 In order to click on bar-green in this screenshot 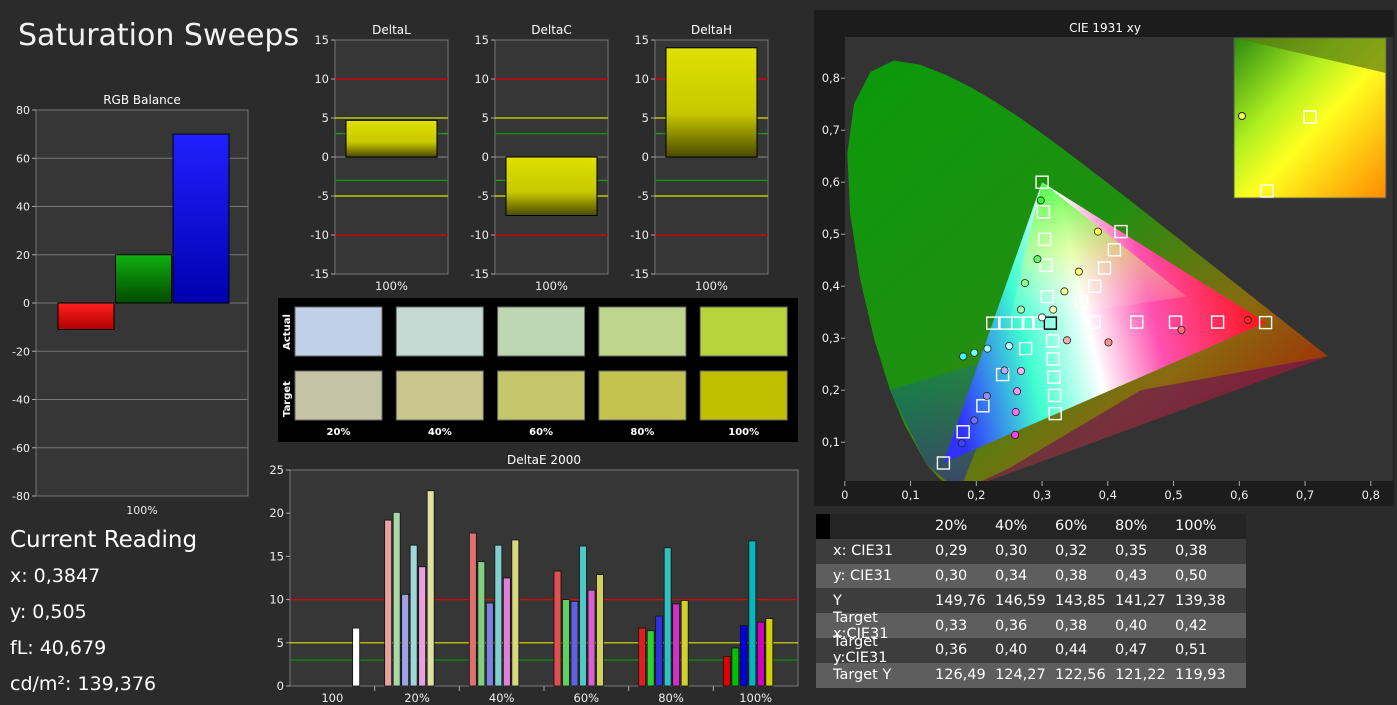, I will do `click(143, 279)`.